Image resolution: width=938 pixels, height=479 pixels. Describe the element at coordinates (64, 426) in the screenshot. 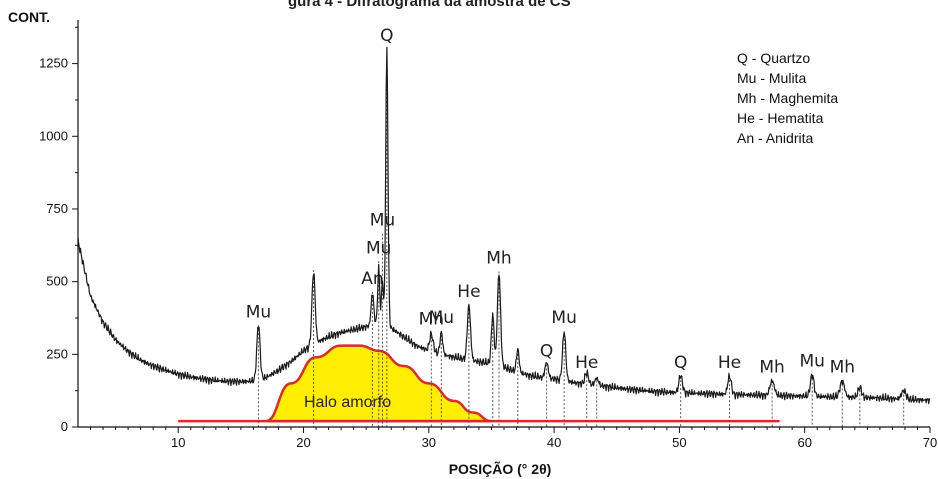

I see `y-tick-label: 0` at that location.